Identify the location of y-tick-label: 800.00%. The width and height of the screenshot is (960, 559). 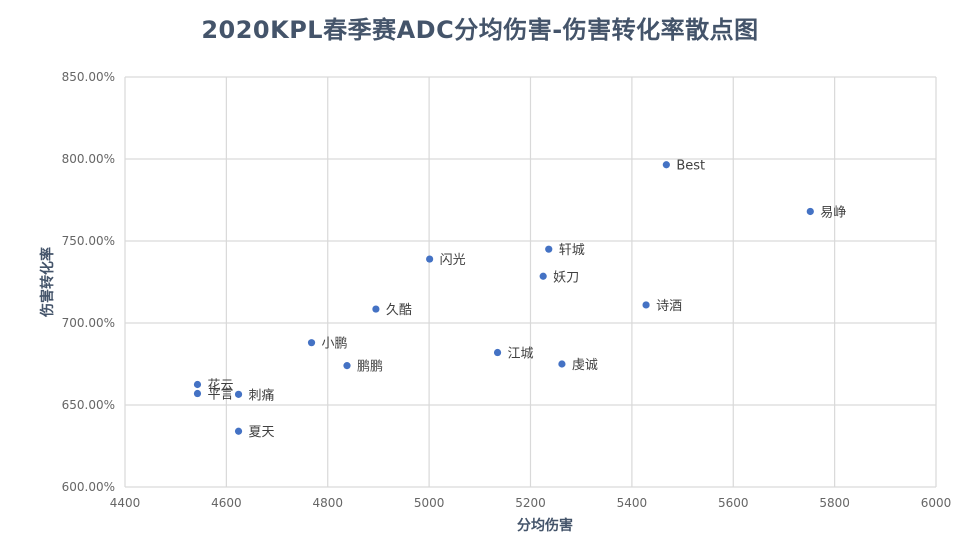
(88, 159).